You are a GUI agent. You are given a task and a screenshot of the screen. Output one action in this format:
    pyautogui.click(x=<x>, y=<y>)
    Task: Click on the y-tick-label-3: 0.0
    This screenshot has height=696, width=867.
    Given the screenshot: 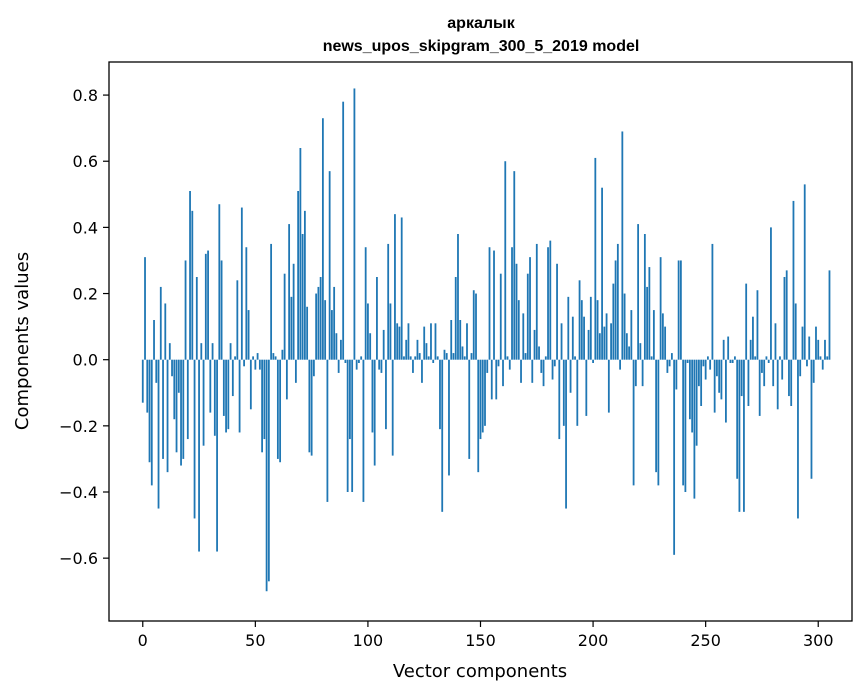 What is the action you would take?
    pyautogui.click(x=85, y=360)
    